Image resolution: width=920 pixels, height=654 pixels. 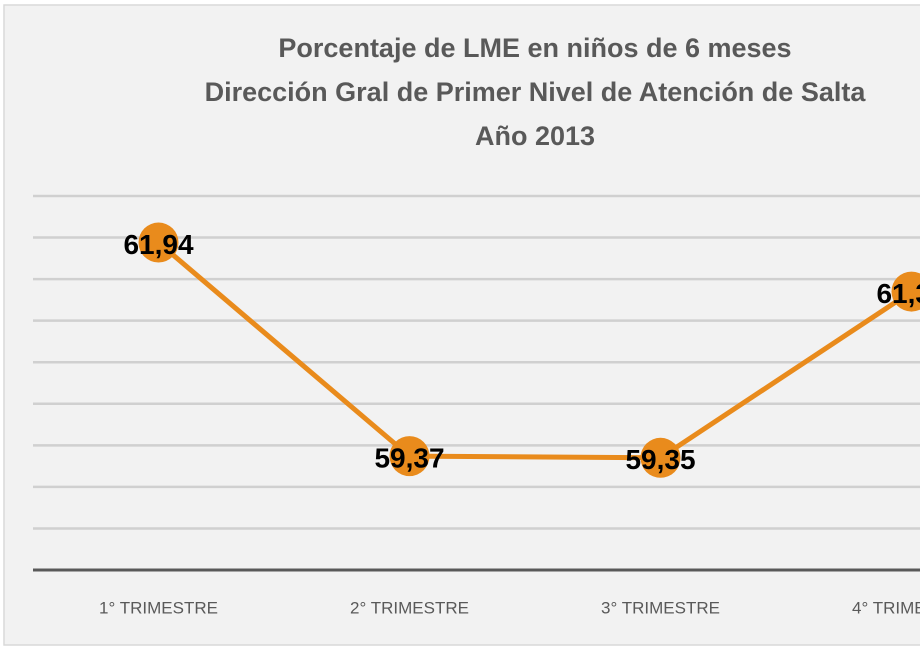 I want to click on data-label: 59,37, so click(x=409, y=458).